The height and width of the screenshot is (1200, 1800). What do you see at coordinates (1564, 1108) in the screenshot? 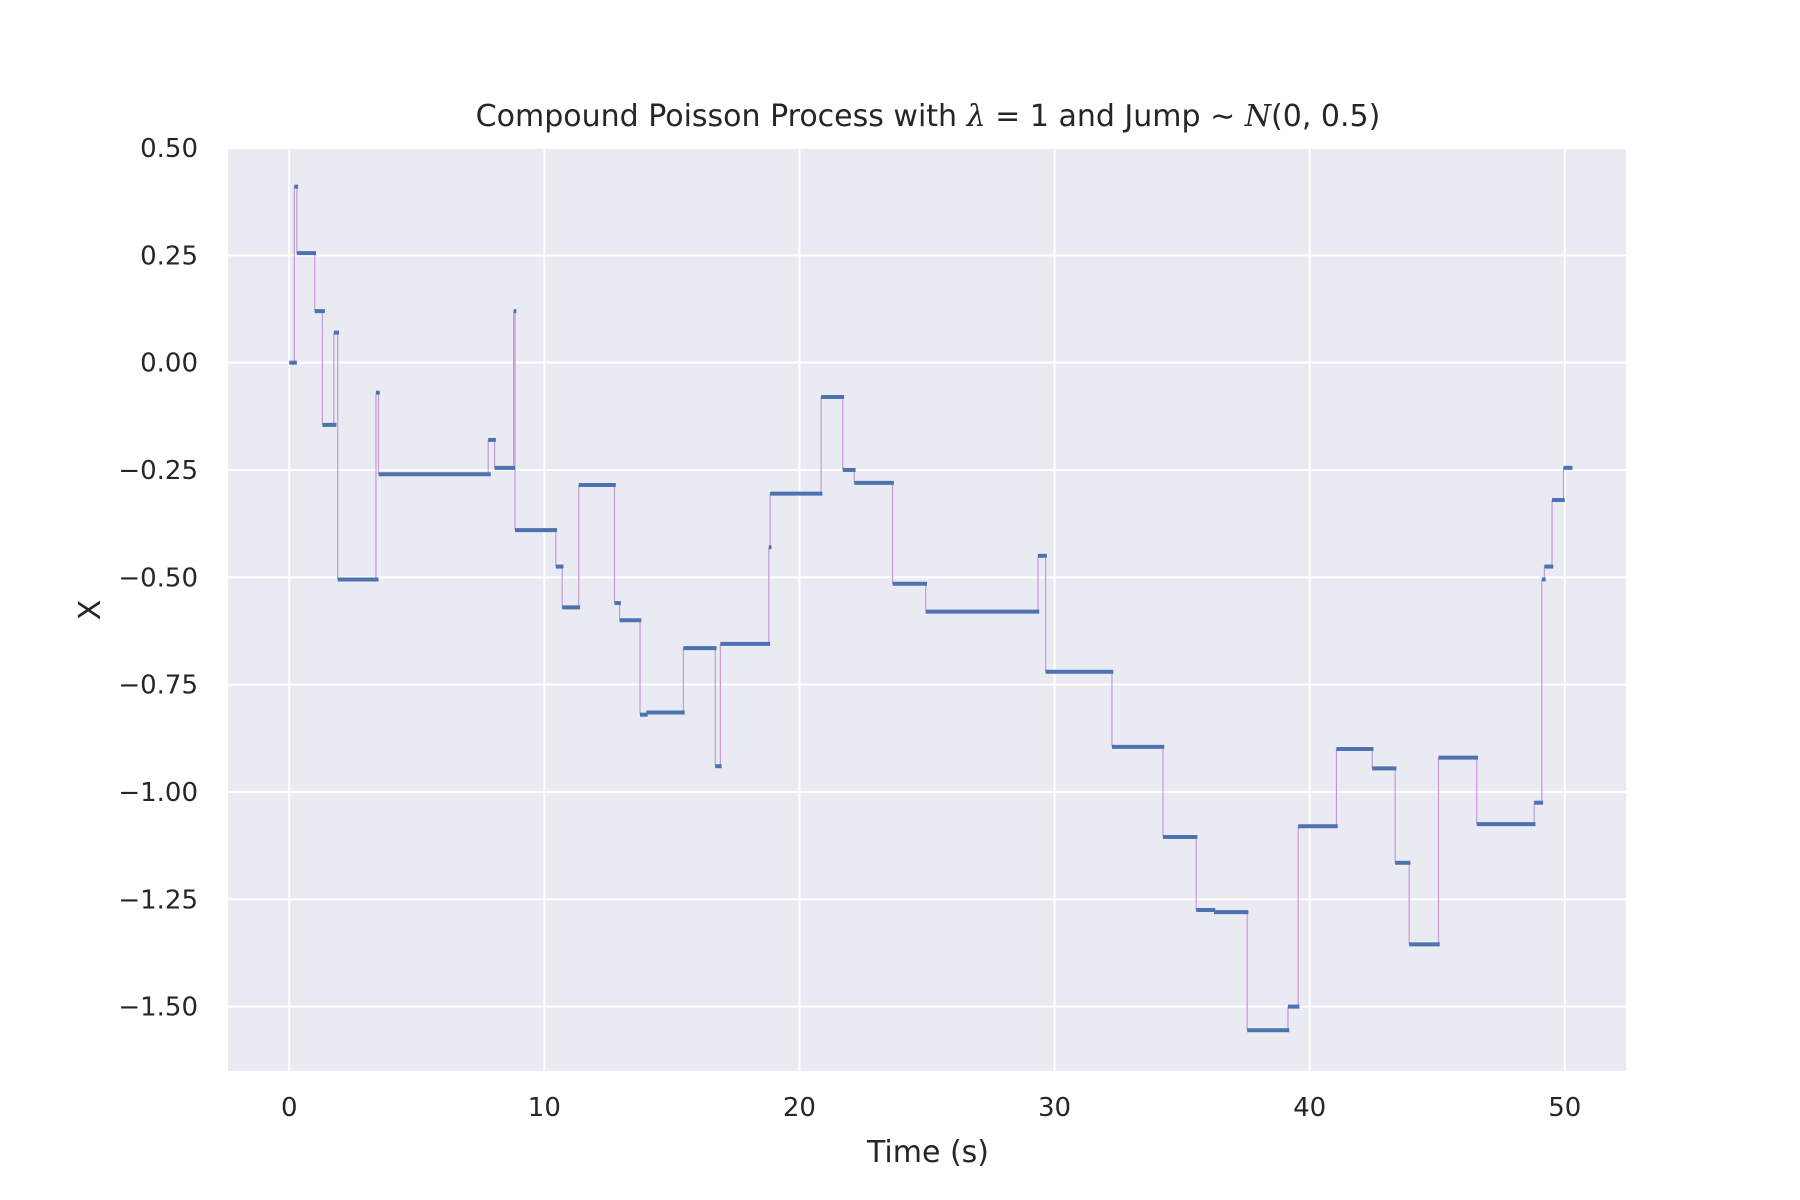
I see `x-tick-label: 50` at bounding box center [1564, 1108].